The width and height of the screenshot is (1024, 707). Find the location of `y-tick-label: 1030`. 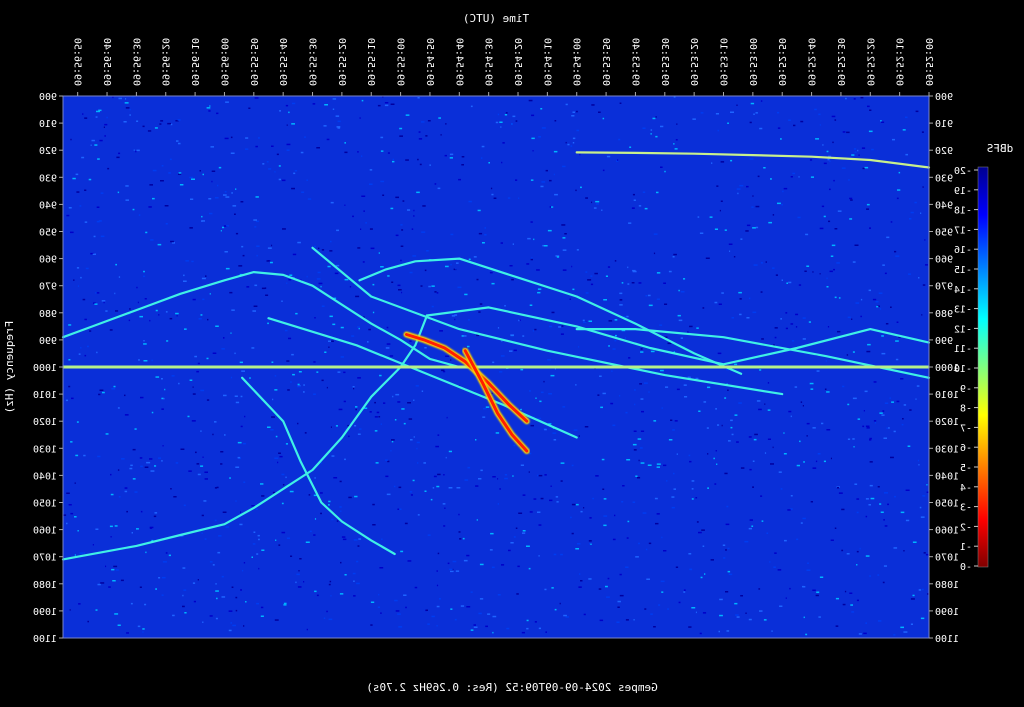

y-tick-label: 1030 is located at coordinates (45, 449).